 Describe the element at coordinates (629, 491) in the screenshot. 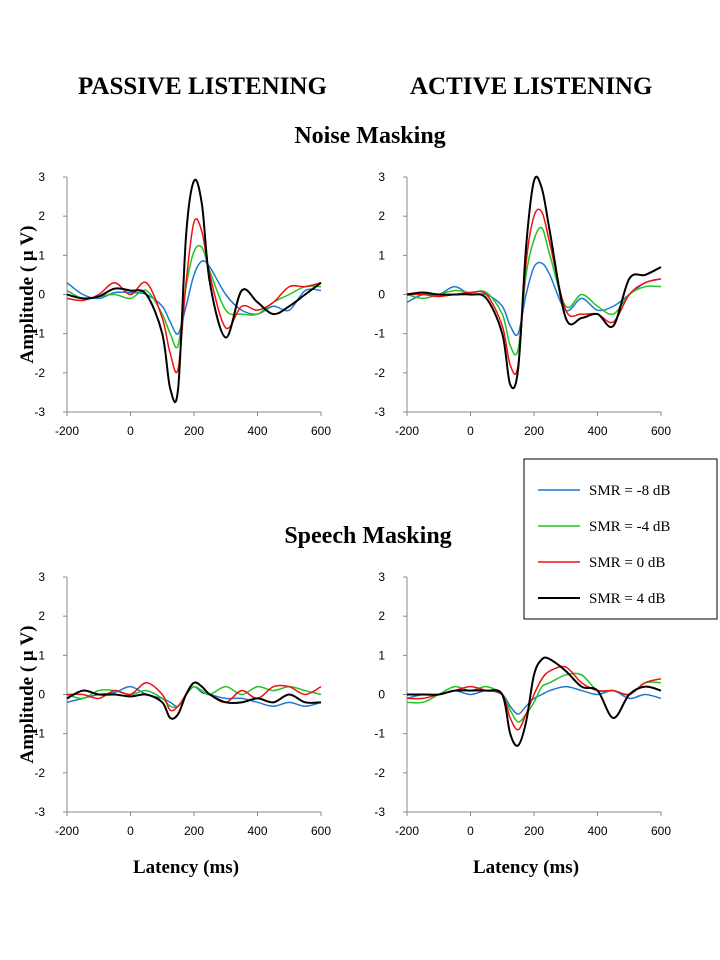

I see `legend-label: SMR = -8 dB` at that location.